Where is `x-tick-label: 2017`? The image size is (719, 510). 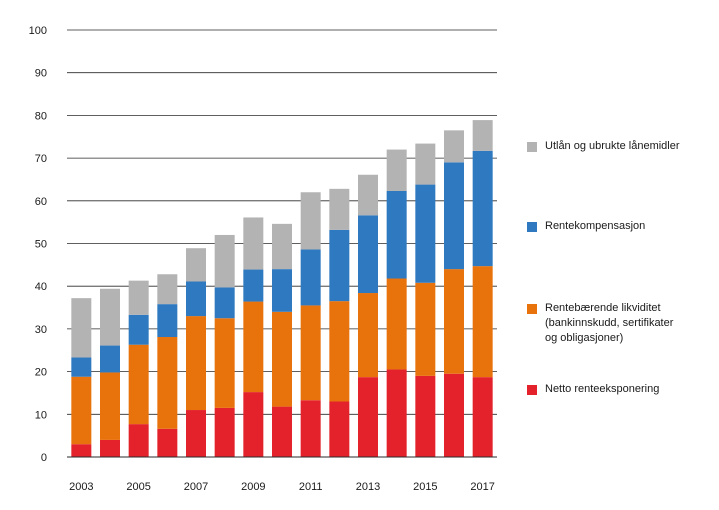 x-tick-label: 2017 is located at coordinates (482, 487).